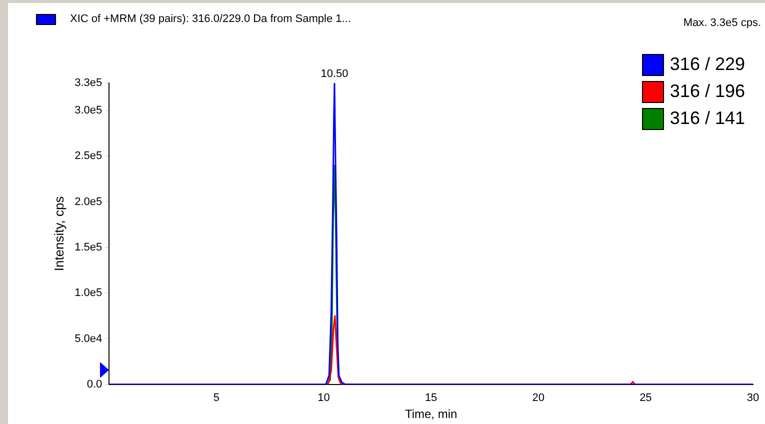 This screenshot has height=424, width=765. What do you see at coordinates (707, 64) in the screenshot?
I see `legend-label: 316 / 229` at bounding box center [707, 64].